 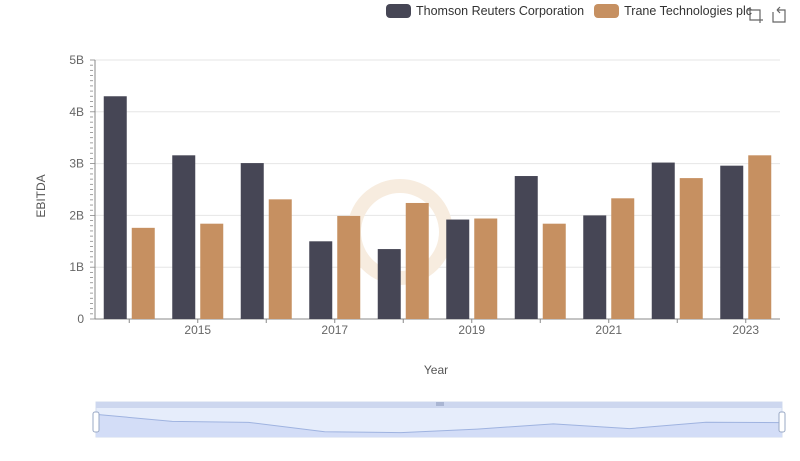 What do you see at coordinates (197, 330) in the screenshot?
I see `x-tick-label: 2015` at bounding box center [197, 330].